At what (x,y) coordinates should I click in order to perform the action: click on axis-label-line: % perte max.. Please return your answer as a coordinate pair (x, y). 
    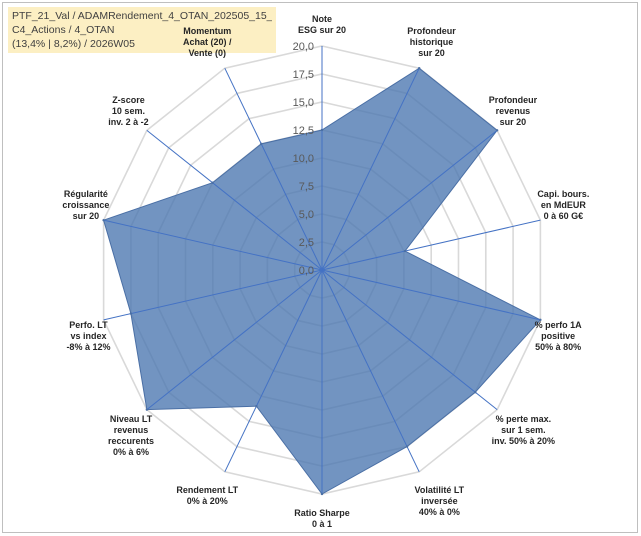
    Looking at the image, I should click on (524, 419).